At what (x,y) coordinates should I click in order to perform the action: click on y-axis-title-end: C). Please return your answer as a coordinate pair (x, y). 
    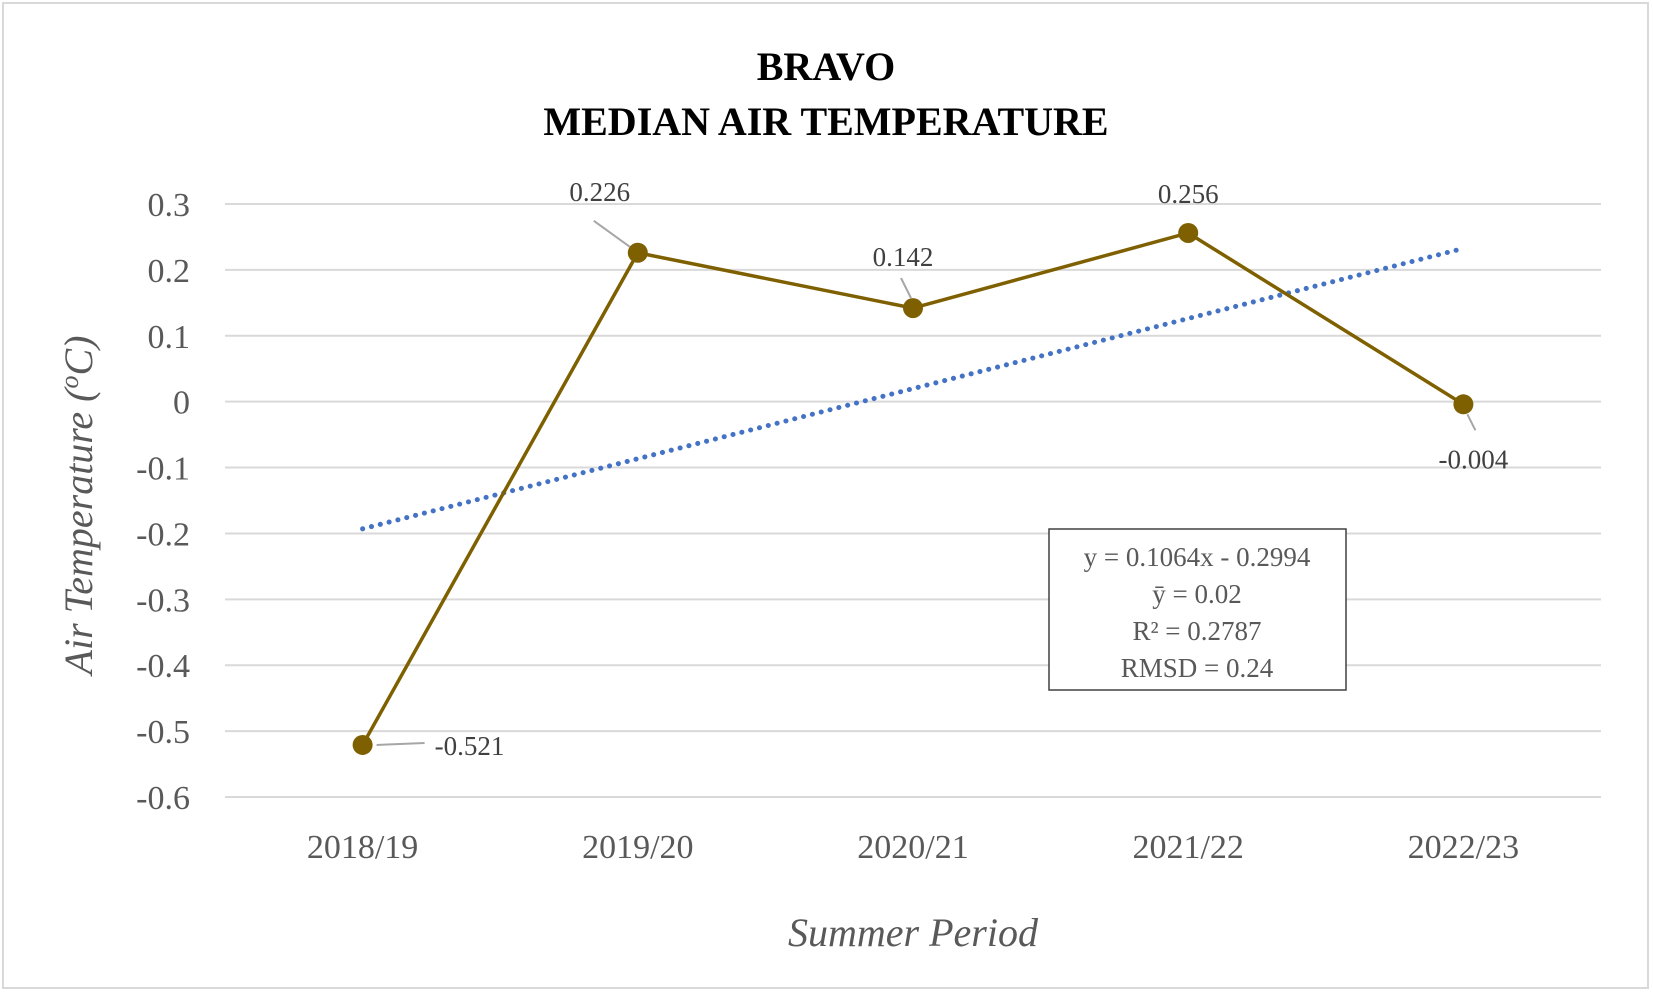
    Looking at the image, I should click on (78, 356).